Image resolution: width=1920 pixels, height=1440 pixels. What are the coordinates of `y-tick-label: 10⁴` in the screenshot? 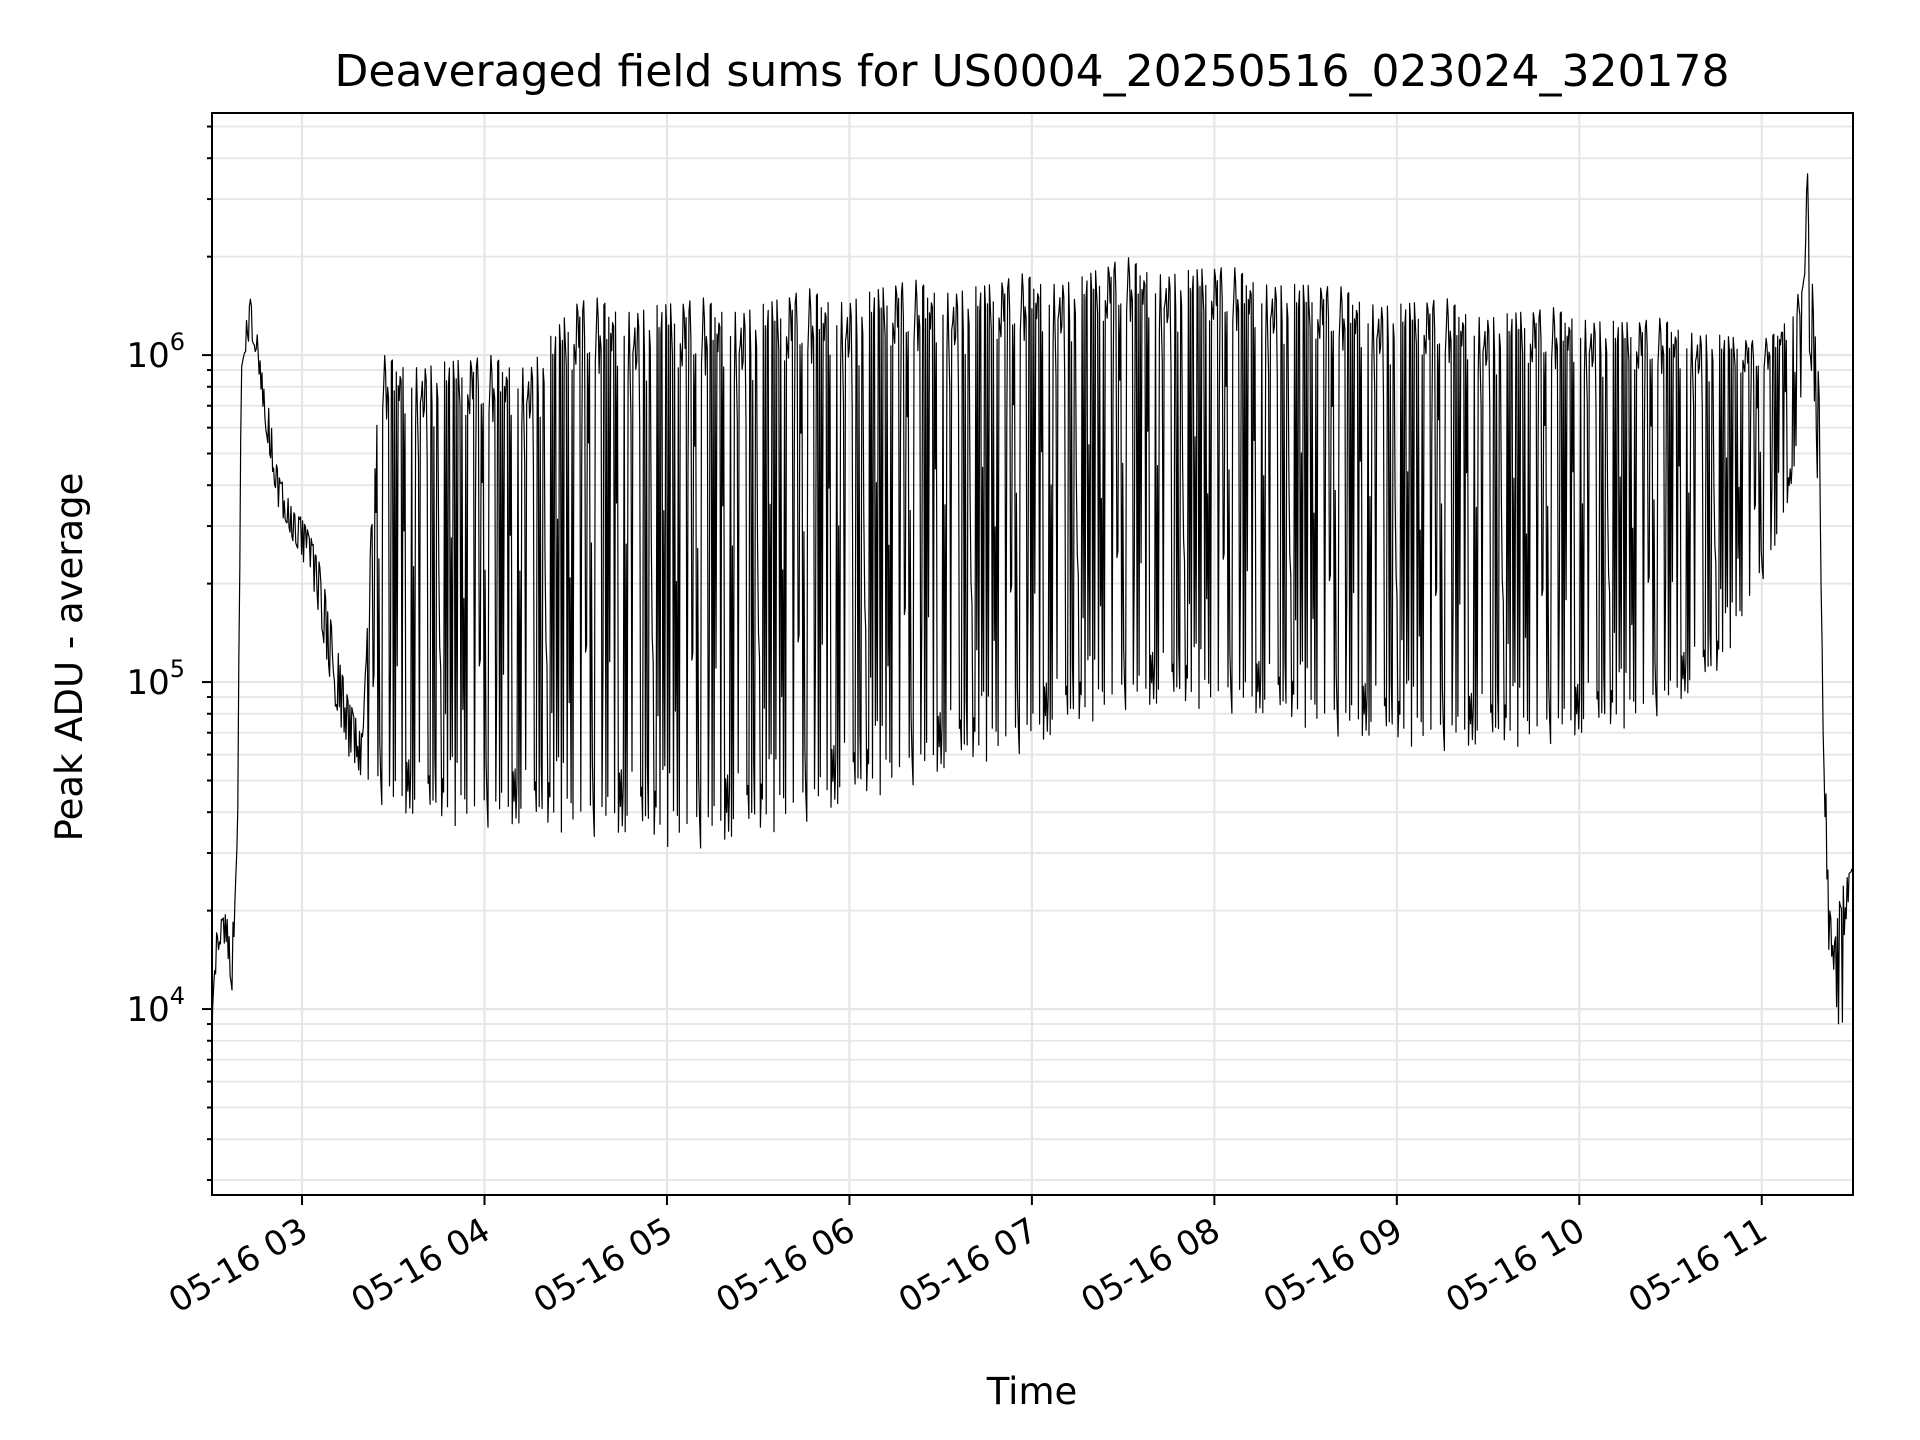 It's located at (155, 1006).